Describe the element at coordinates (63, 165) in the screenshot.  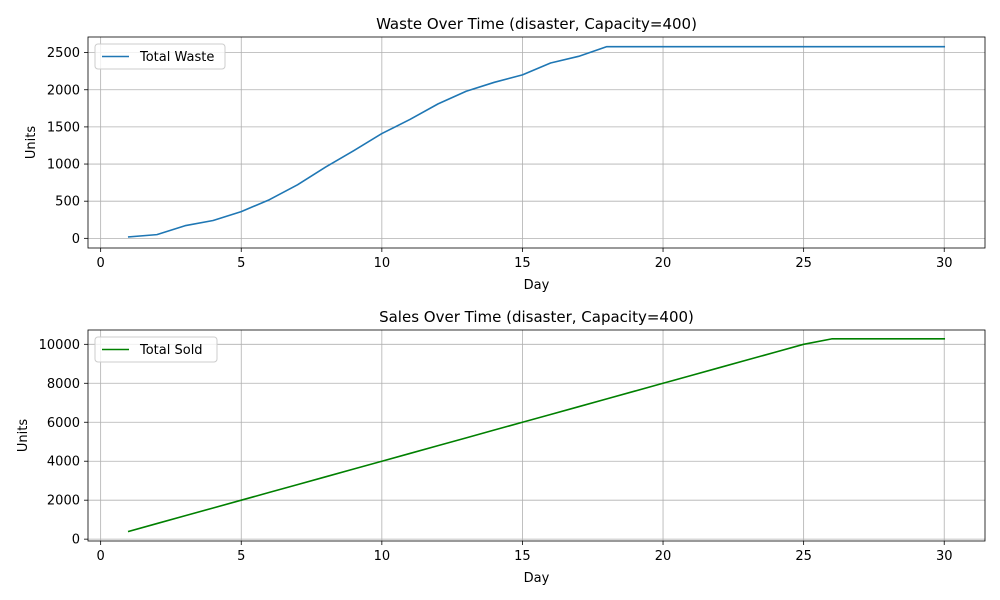
I see `y-tick-label: 1000` at that location.